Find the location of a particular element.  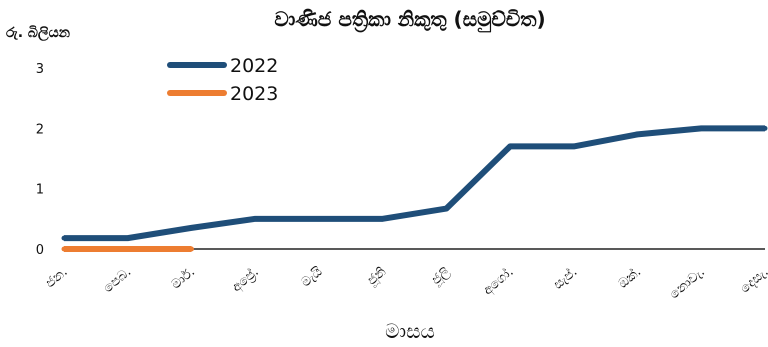

x-tick-label: ඔක්. is located at coordinates (629, 278).